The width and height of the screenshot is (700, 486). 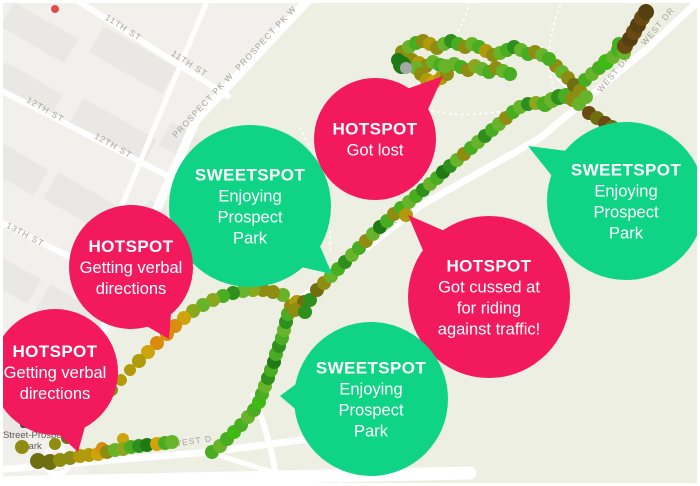 What do you see at coordinates (489, 309) in the screenshot?
I see `bubble-line-text: for riding` at bounding box center [489, 309].